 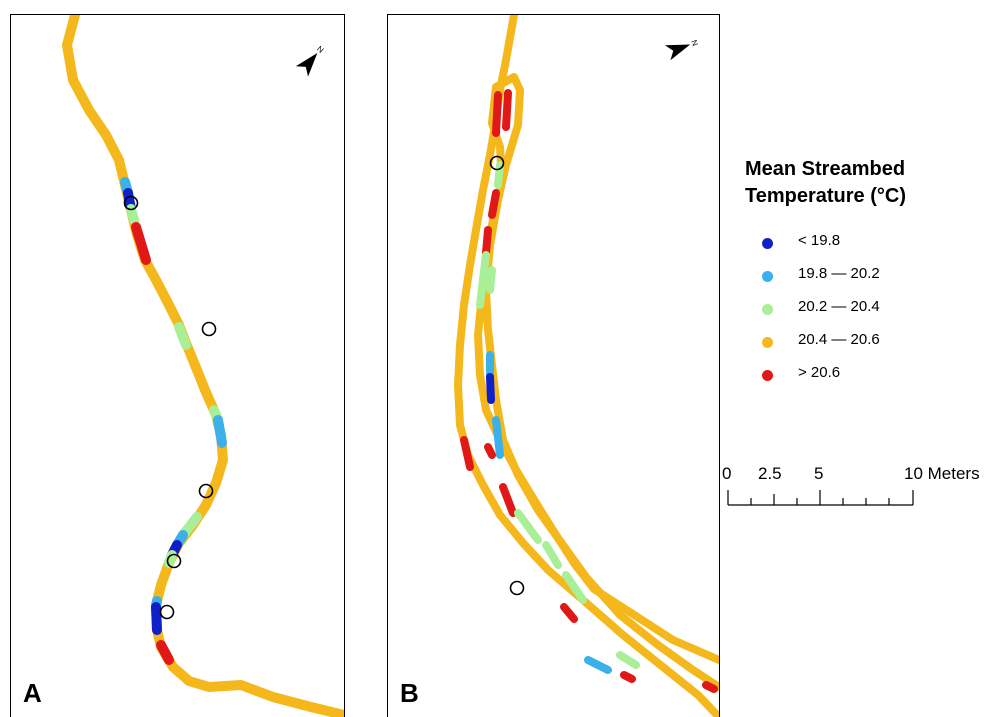 What do you see at coordinates (819, 473) in the screenshot?
I see `scale-label-5: 5` at bounding box center [819, 473].